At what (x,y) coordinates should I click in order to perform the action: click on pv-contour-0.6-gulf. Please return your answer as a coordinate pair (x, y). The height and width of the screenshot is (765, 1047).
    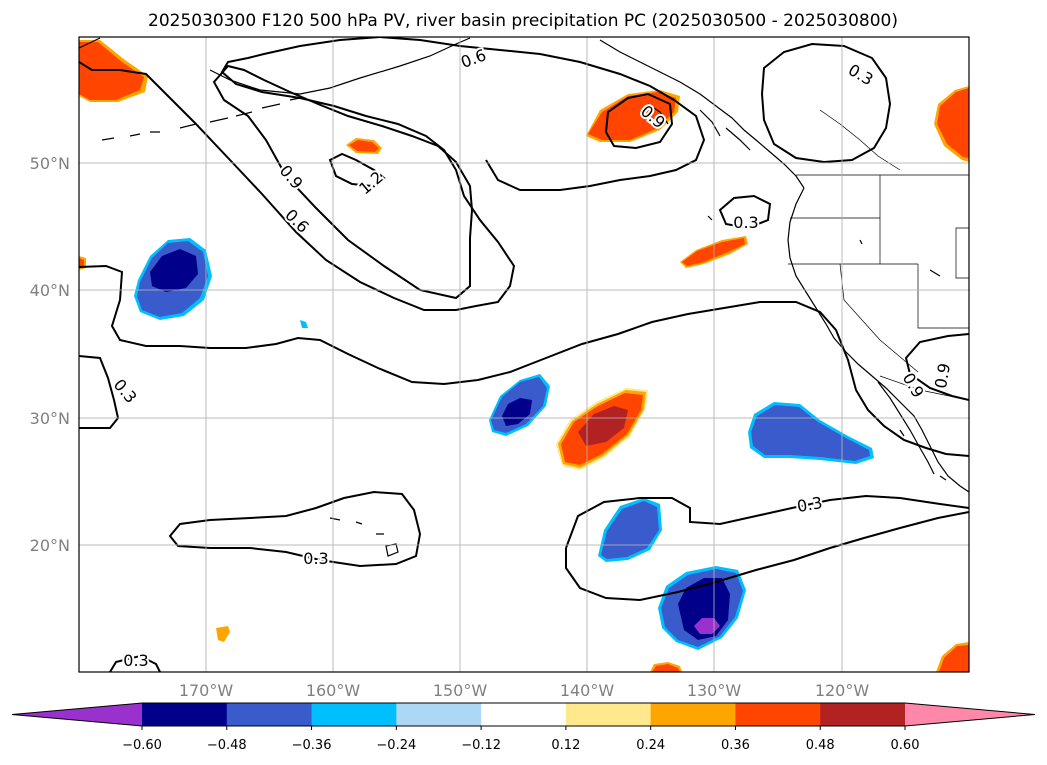
    Looking at the image, I should click on (542, 114).